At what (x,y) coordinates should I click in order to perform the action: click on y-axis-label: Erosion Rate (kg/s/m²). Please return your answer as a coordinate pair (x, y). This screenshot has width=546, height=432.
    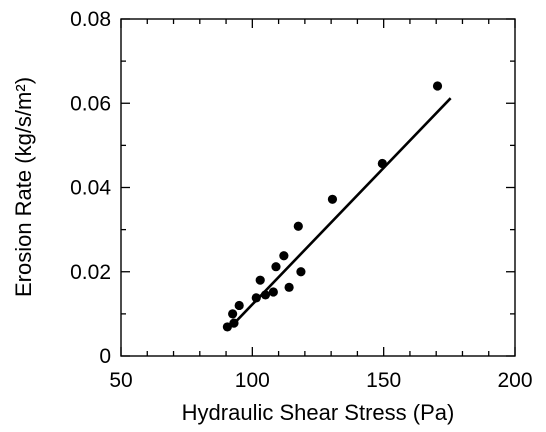
    Looking at the image, I should click on (23, 187).